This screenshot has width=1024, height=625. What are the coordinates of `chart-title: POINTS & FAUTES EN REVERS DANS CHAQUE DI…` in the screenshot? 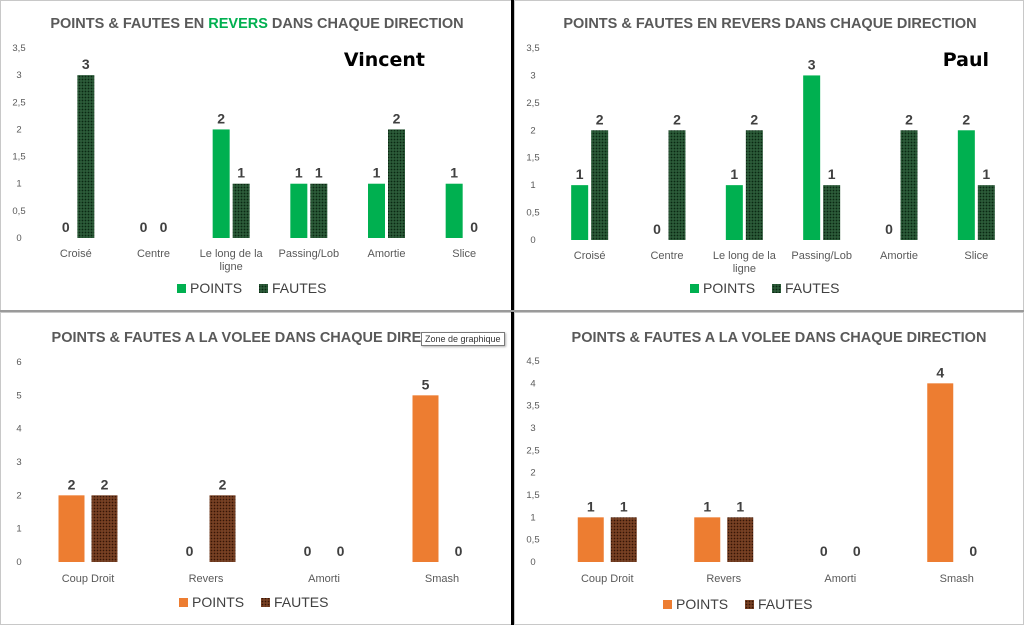 It's located at (256, 24).